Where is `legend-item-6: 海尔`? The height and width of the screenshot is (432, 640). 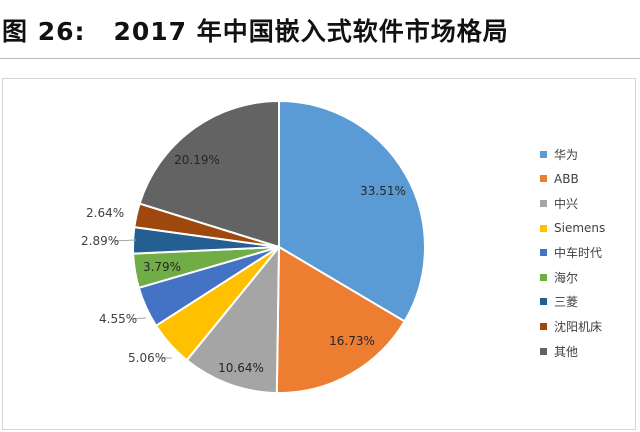
legend-item-6: 海尔 is located at coordinates (572, 277).